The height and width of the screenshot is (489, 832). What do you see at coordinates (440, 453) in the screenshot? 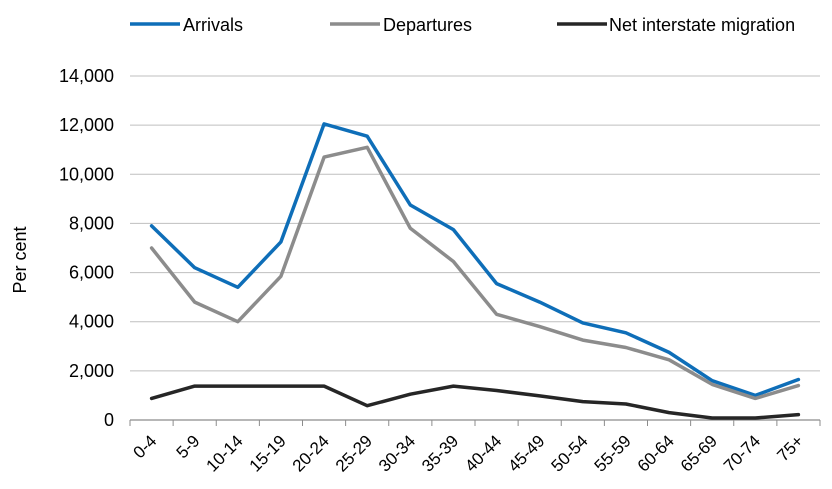
I see `x-tick-label: 35-39` at bounding box center [440, 453].